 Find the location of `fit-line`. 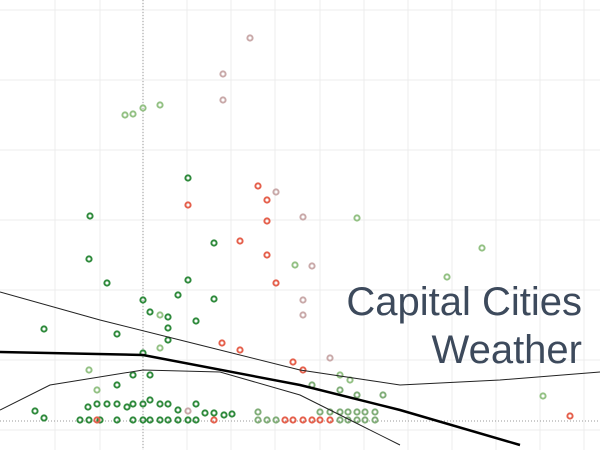

fit-line is located at coordinates (200, 407).